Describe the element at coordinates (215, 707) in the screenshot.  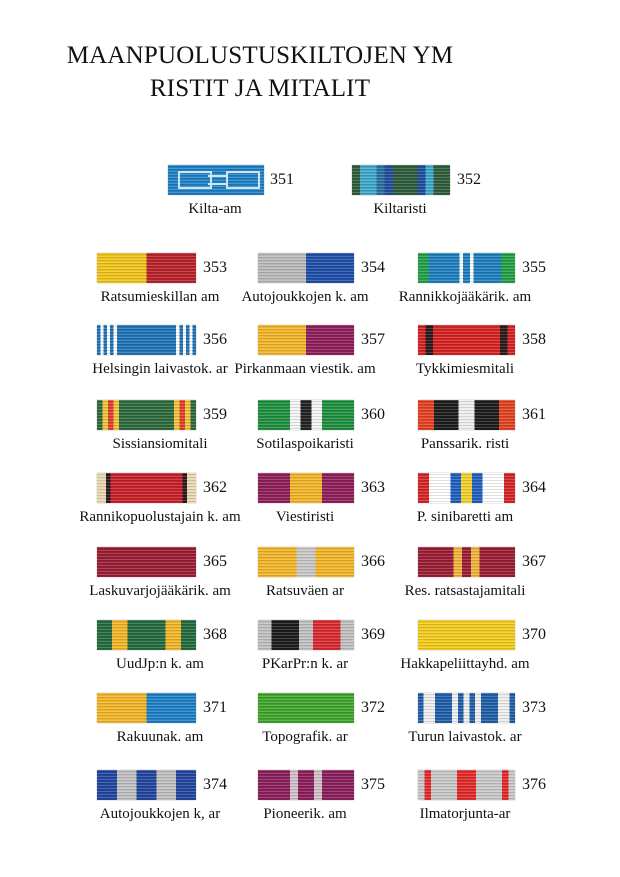
I see `ribbon-number: 371` at that location.